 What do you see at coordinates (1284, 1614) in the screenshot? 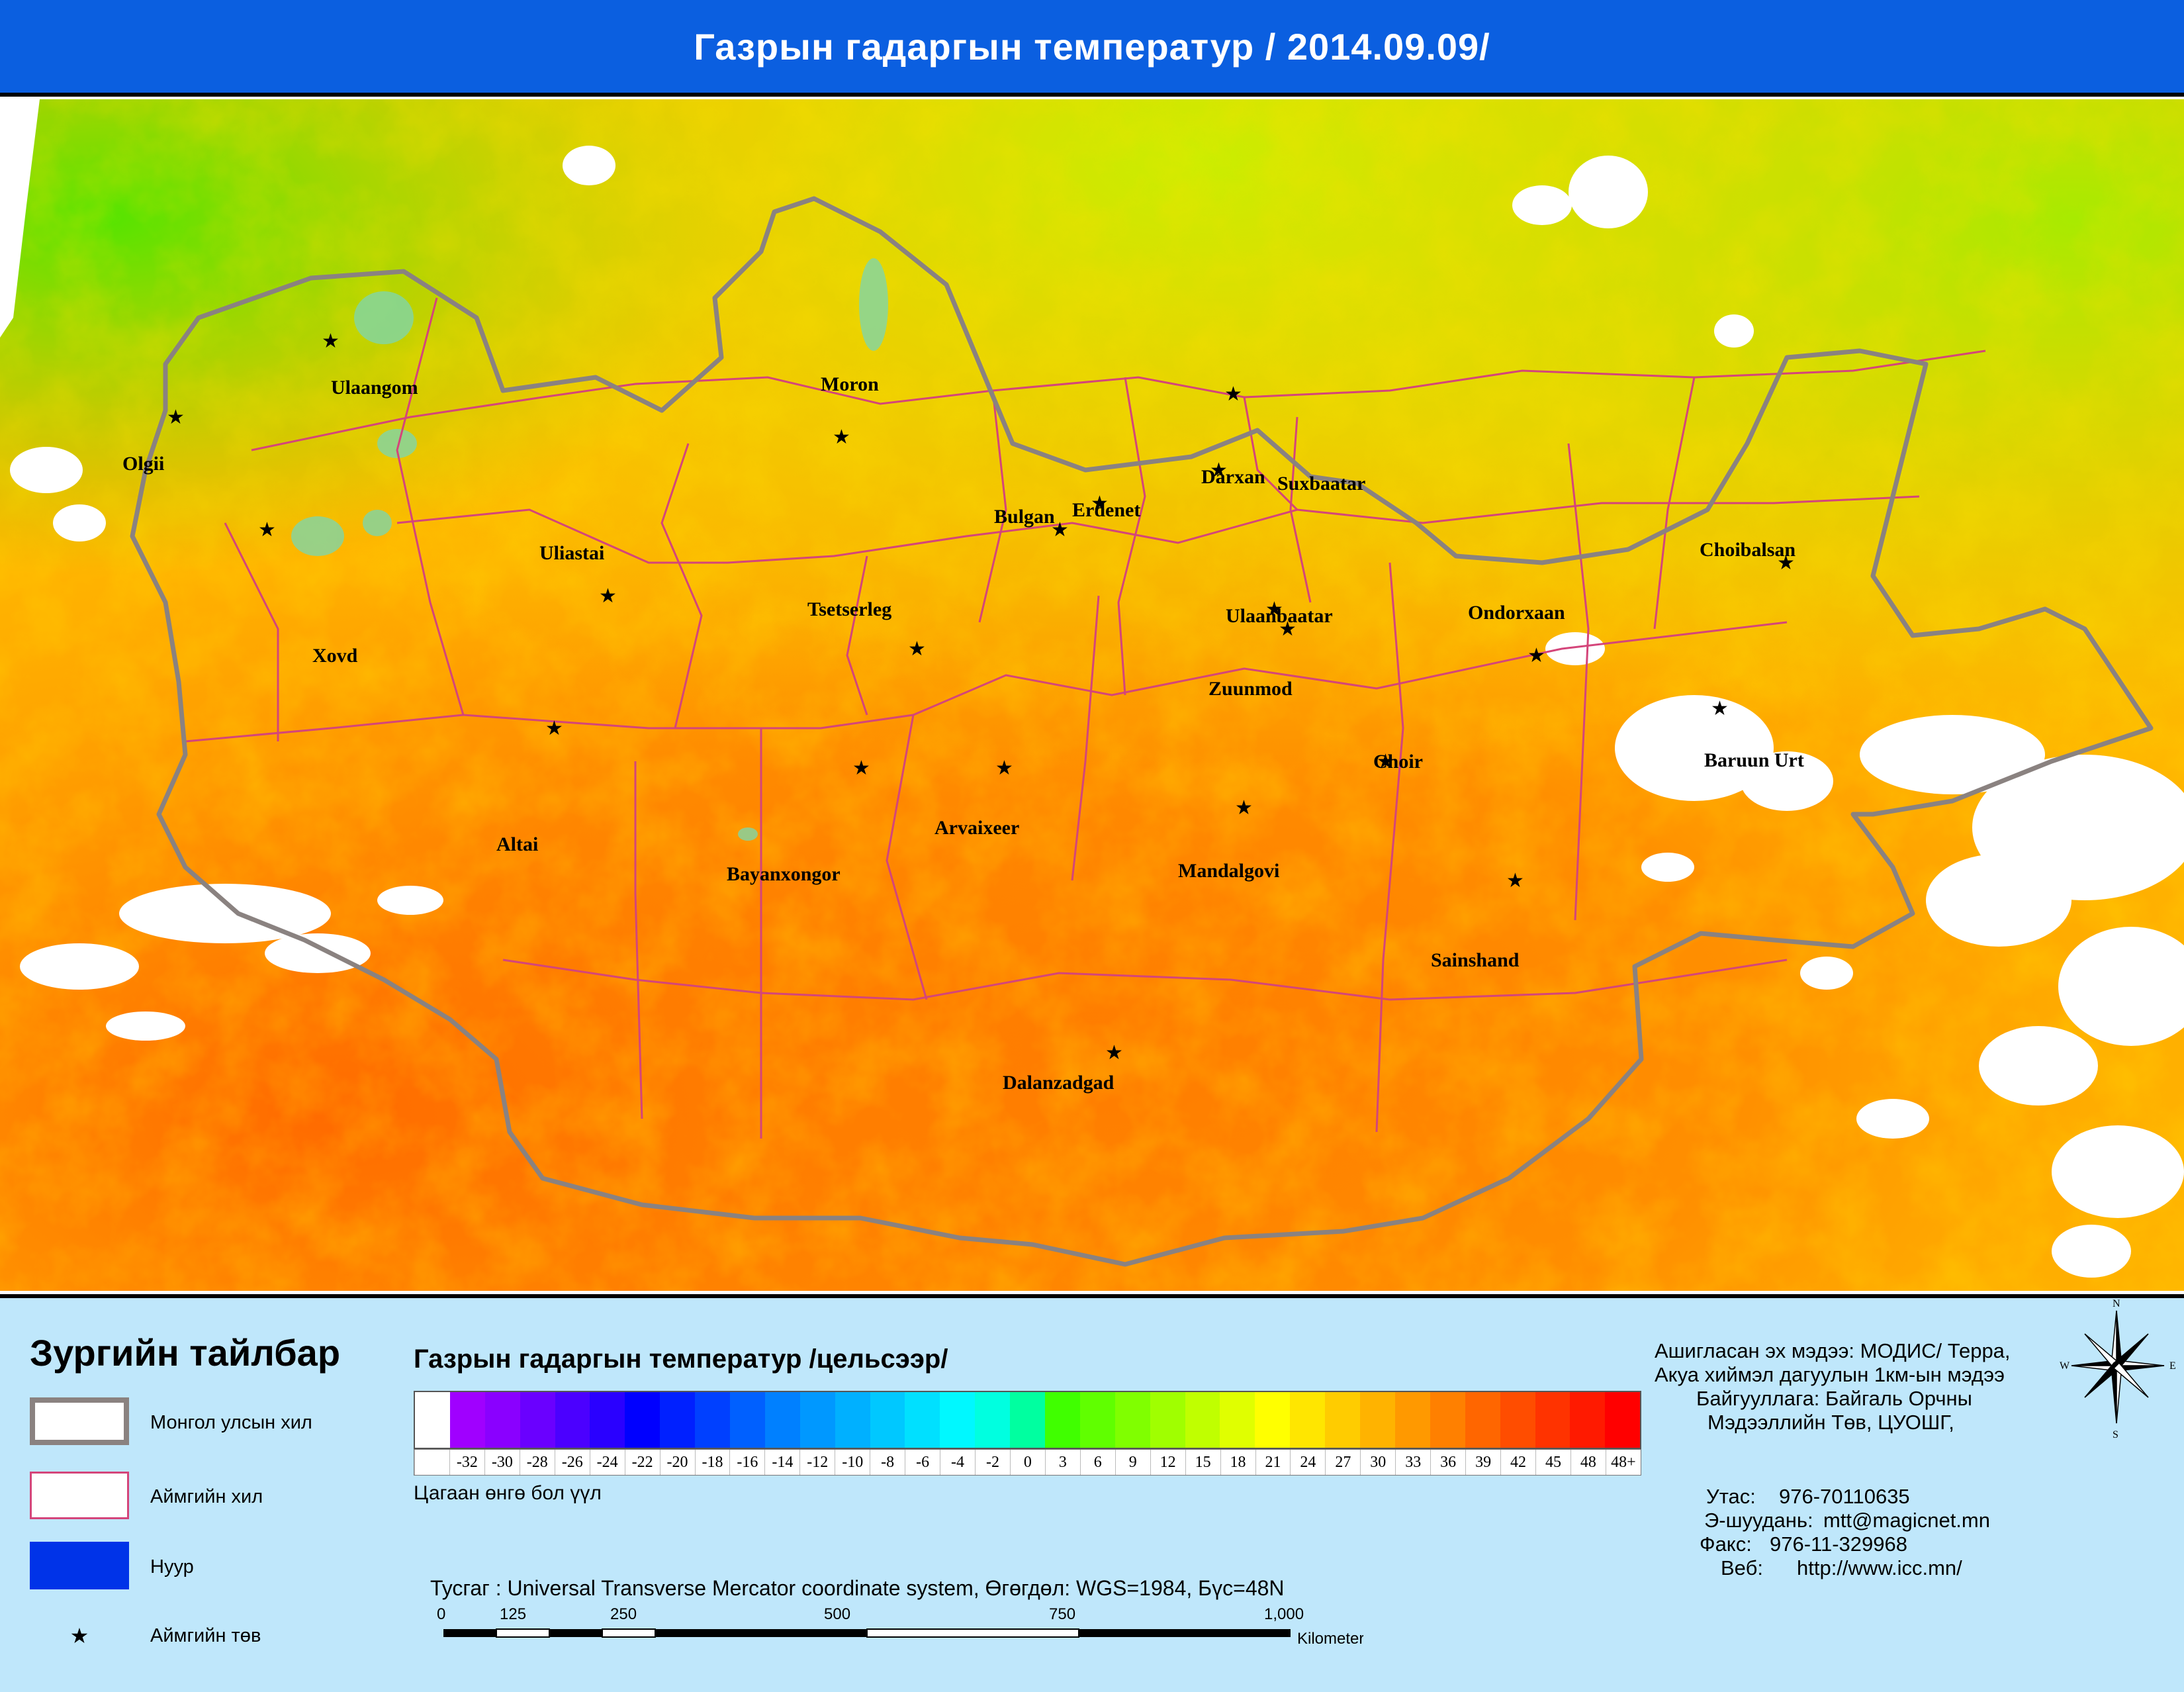
I see `scalebar-tick-label: 1,000` at bounding box center [1284, 1614].